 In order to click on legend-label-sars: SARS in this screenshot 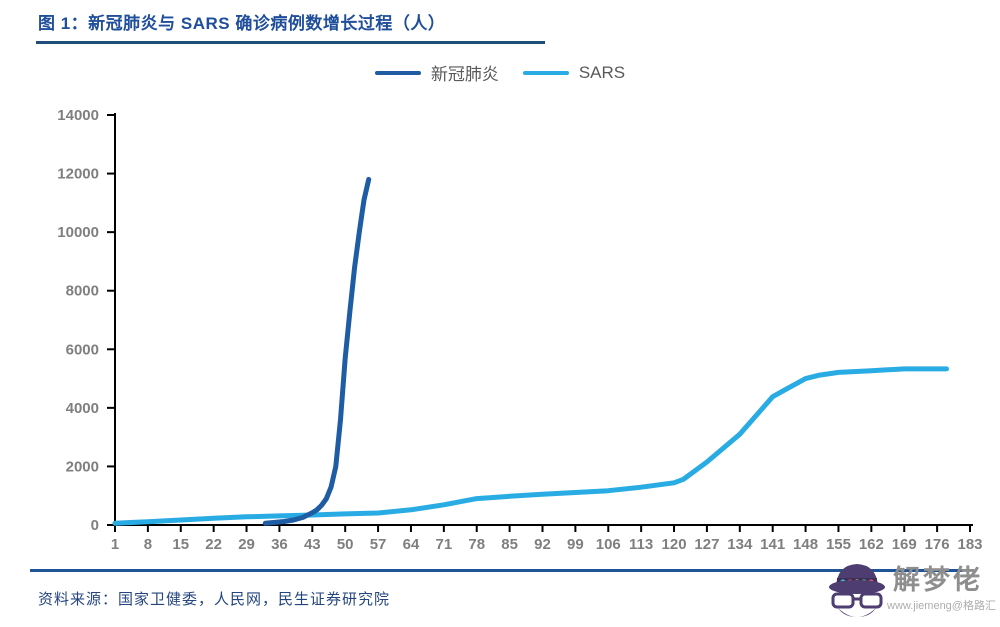, I will do `click(602, 72)`.